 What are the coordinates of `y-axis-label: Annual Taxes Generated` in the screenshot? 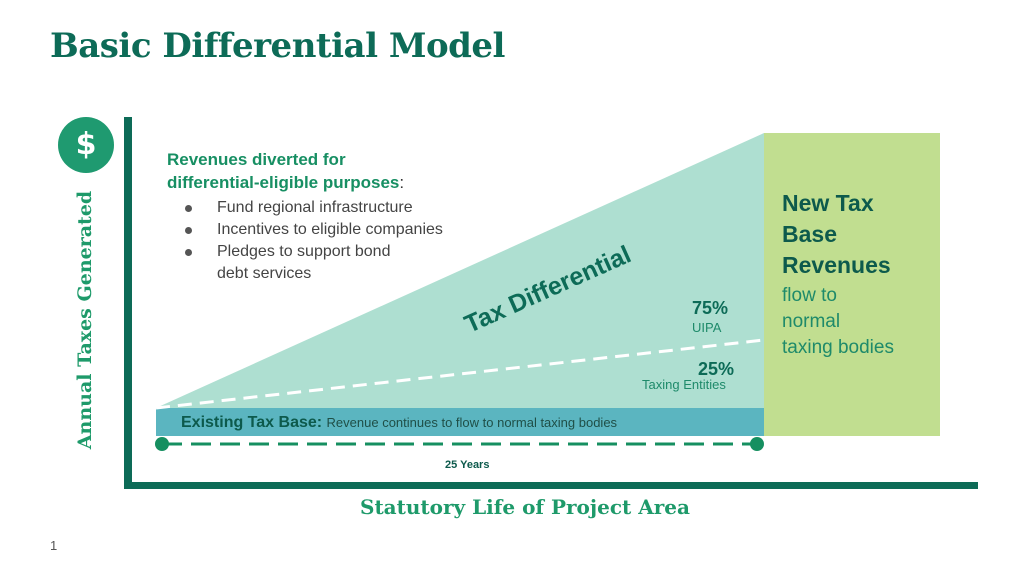 It's located at (85, 320).